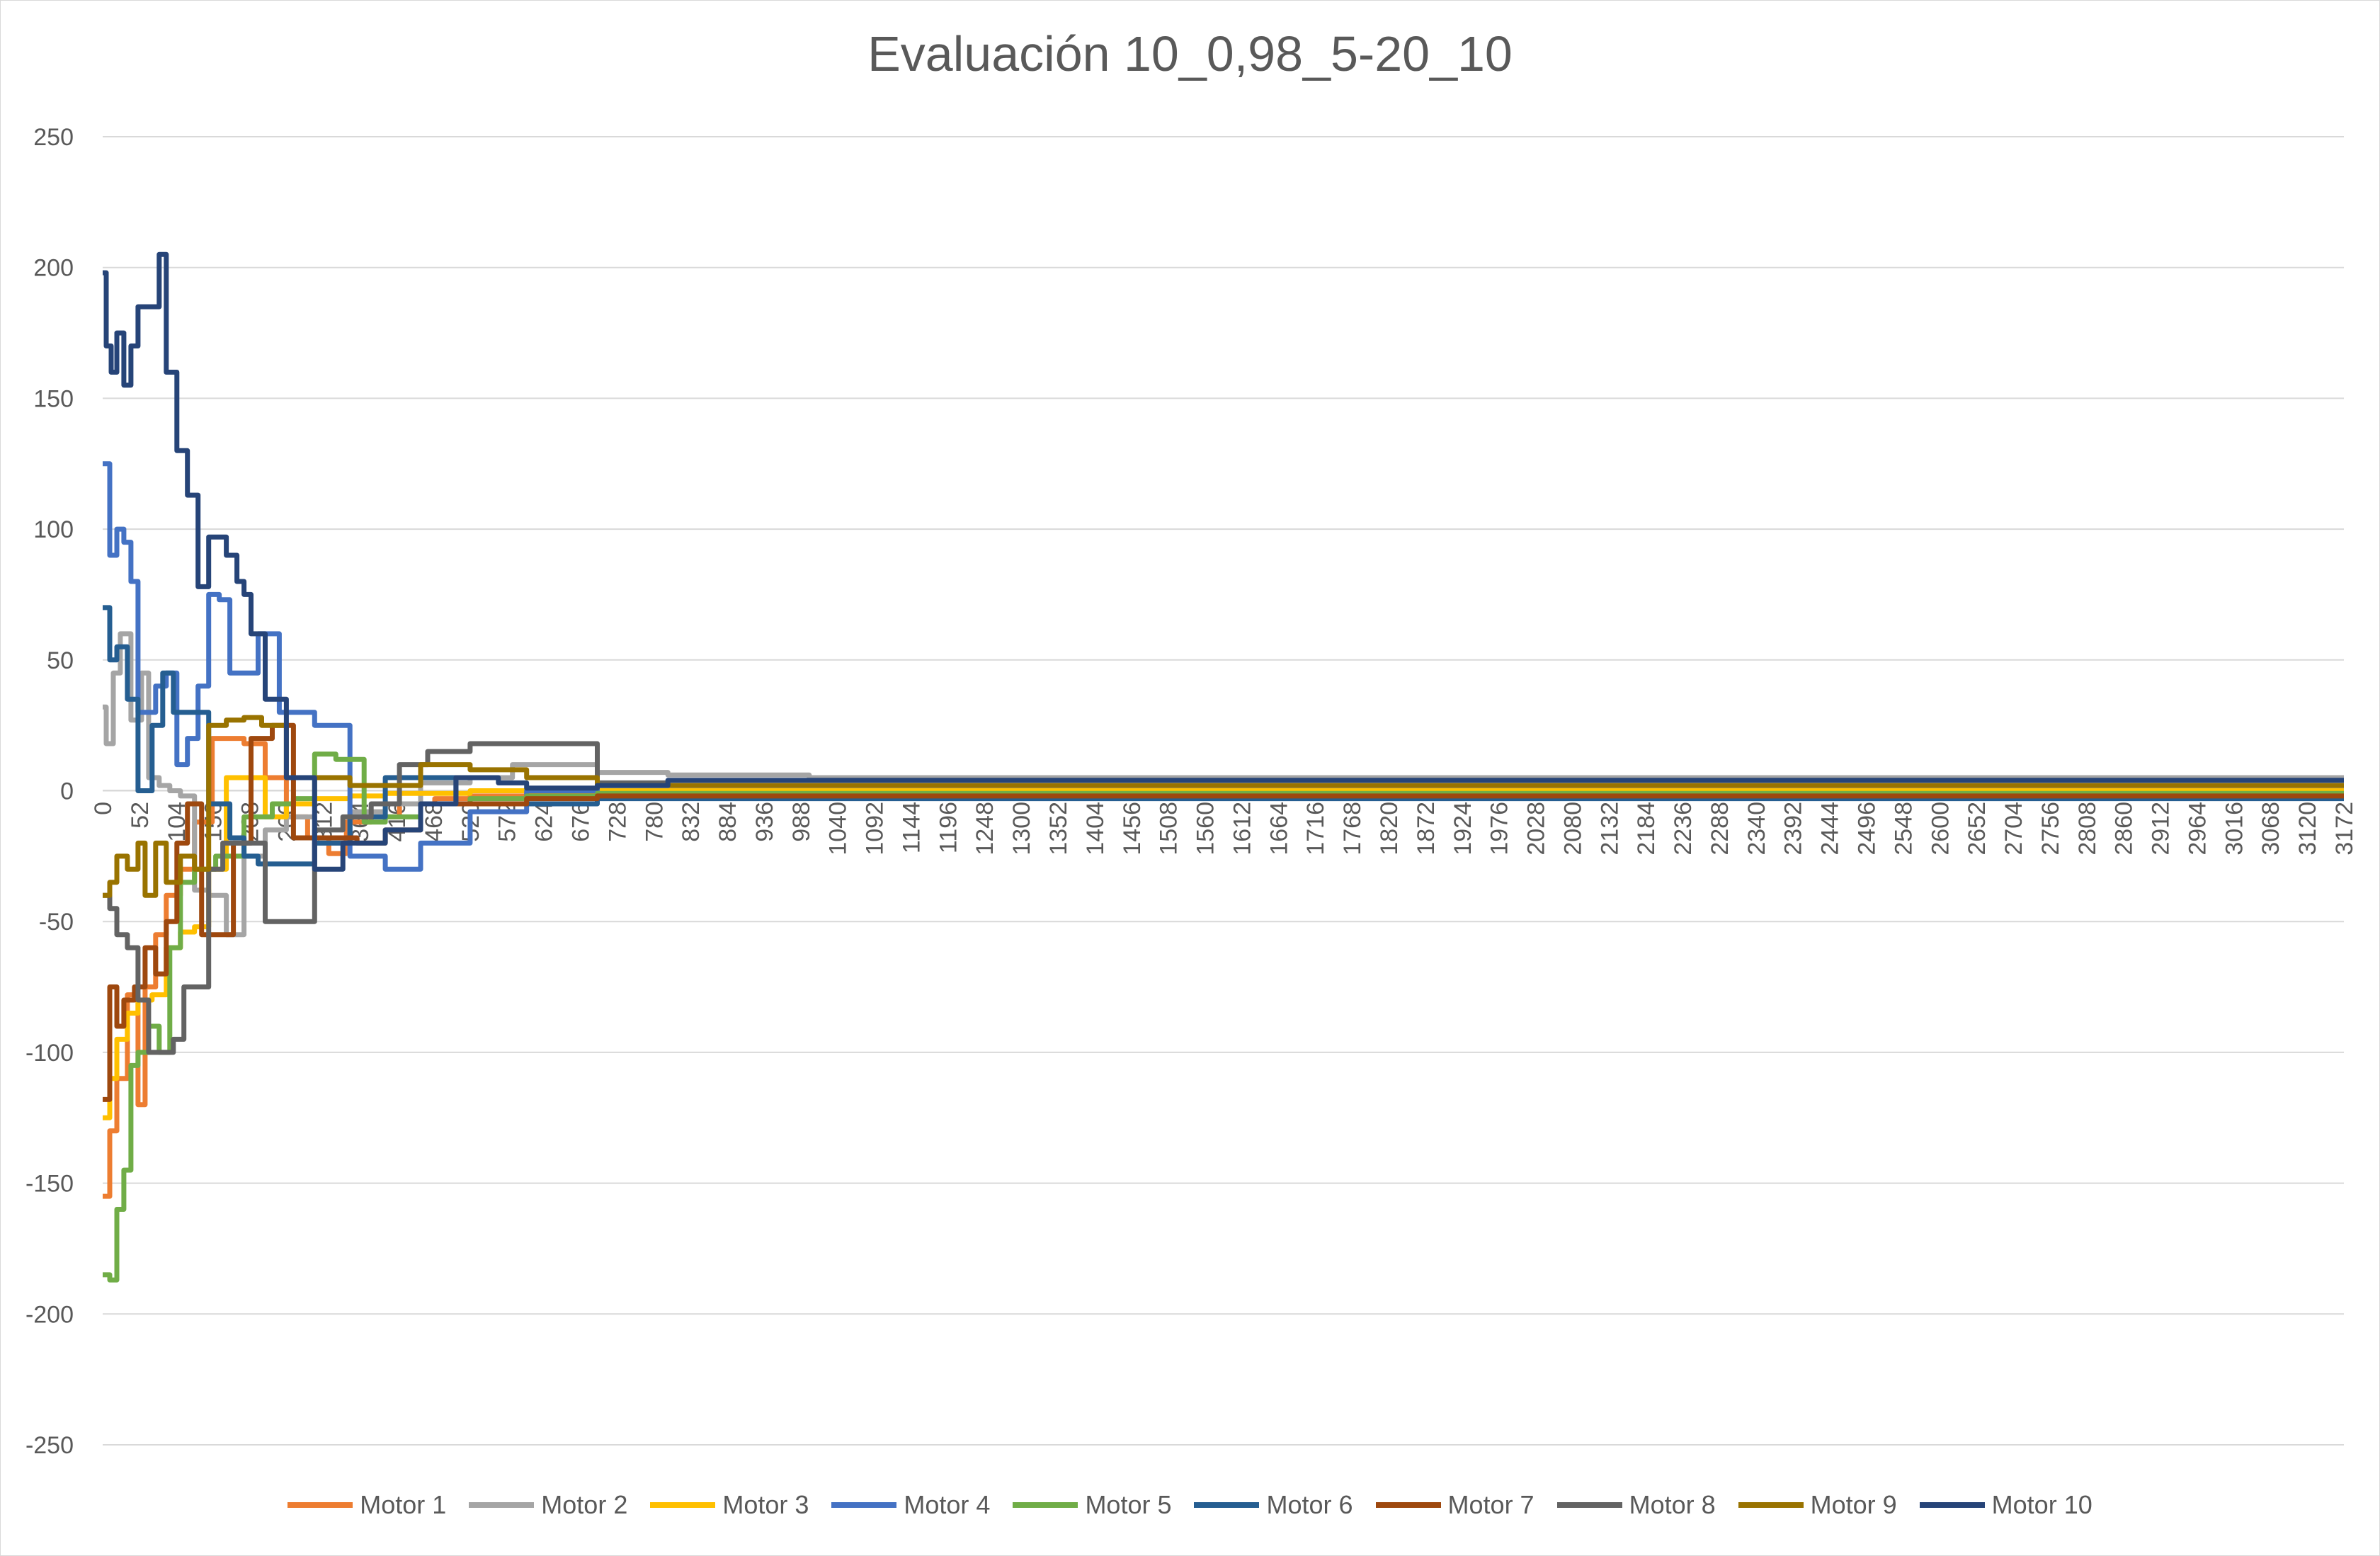 The height and width of the screenshot is (1556, 2380). What do you see at coordinates (875, 829) in the screenshot?
I see `x-tick-label: 1092` at bounding box center [875, 829].